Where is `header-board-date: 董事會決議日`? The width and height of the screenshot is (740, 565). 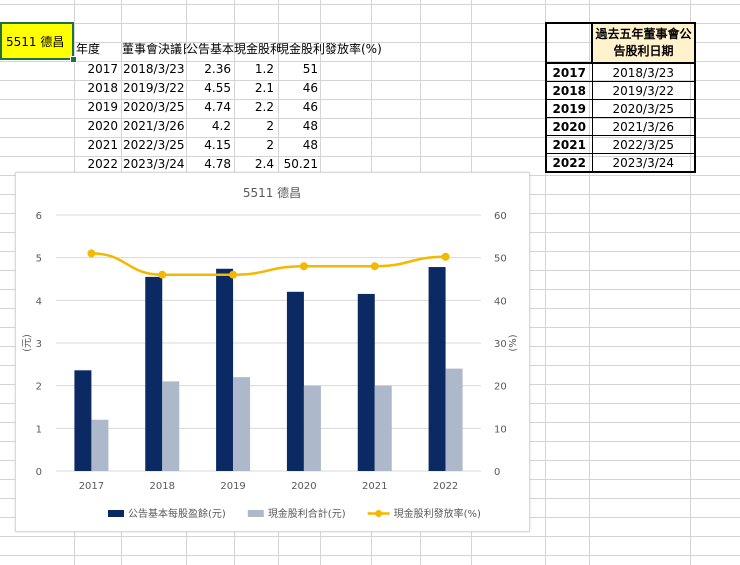
header-board-date: 董事會決議日 is located at coordinates (154, 49).